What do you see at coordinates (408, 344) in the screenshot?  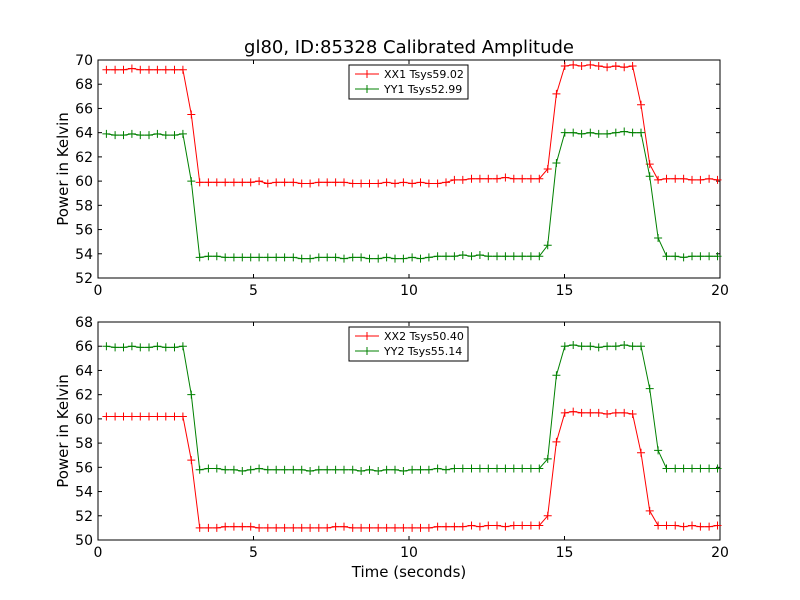 I see `legend: XX2 Tsys50.40 YY2 Tsys55.14` at bounding box center [408, 344].